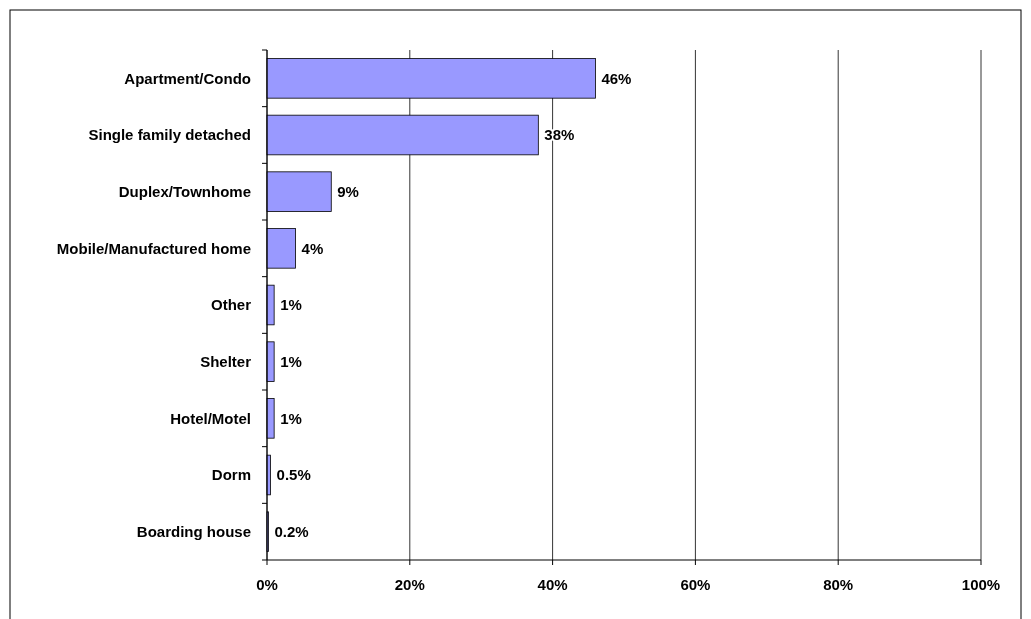 This screenshot has height=619, width=1031. Describe the element at coordinates (981, 584) in the screenshot. I see `x-tick-label: 100%` at that location.